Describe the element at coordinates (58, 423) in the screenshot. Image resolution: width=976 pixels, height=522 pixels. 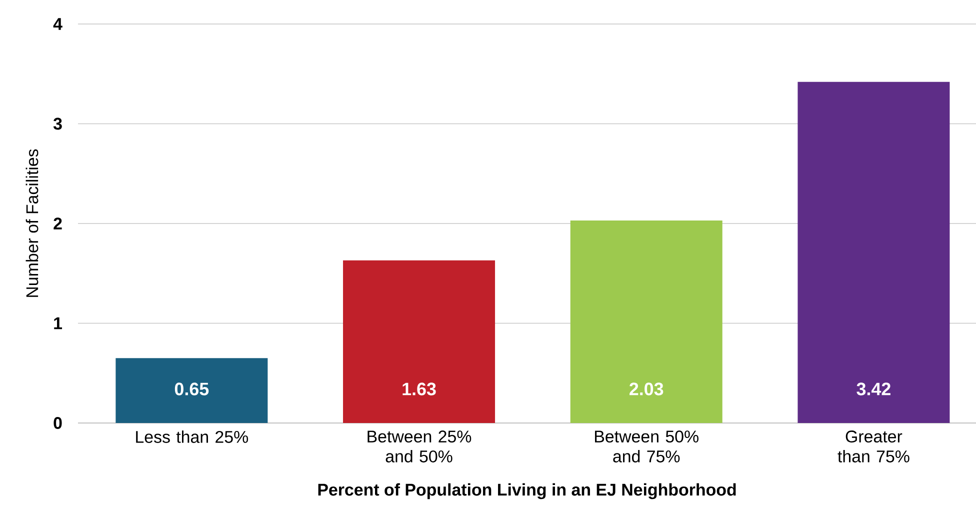
I see `y-tick-label: 0` at that location.